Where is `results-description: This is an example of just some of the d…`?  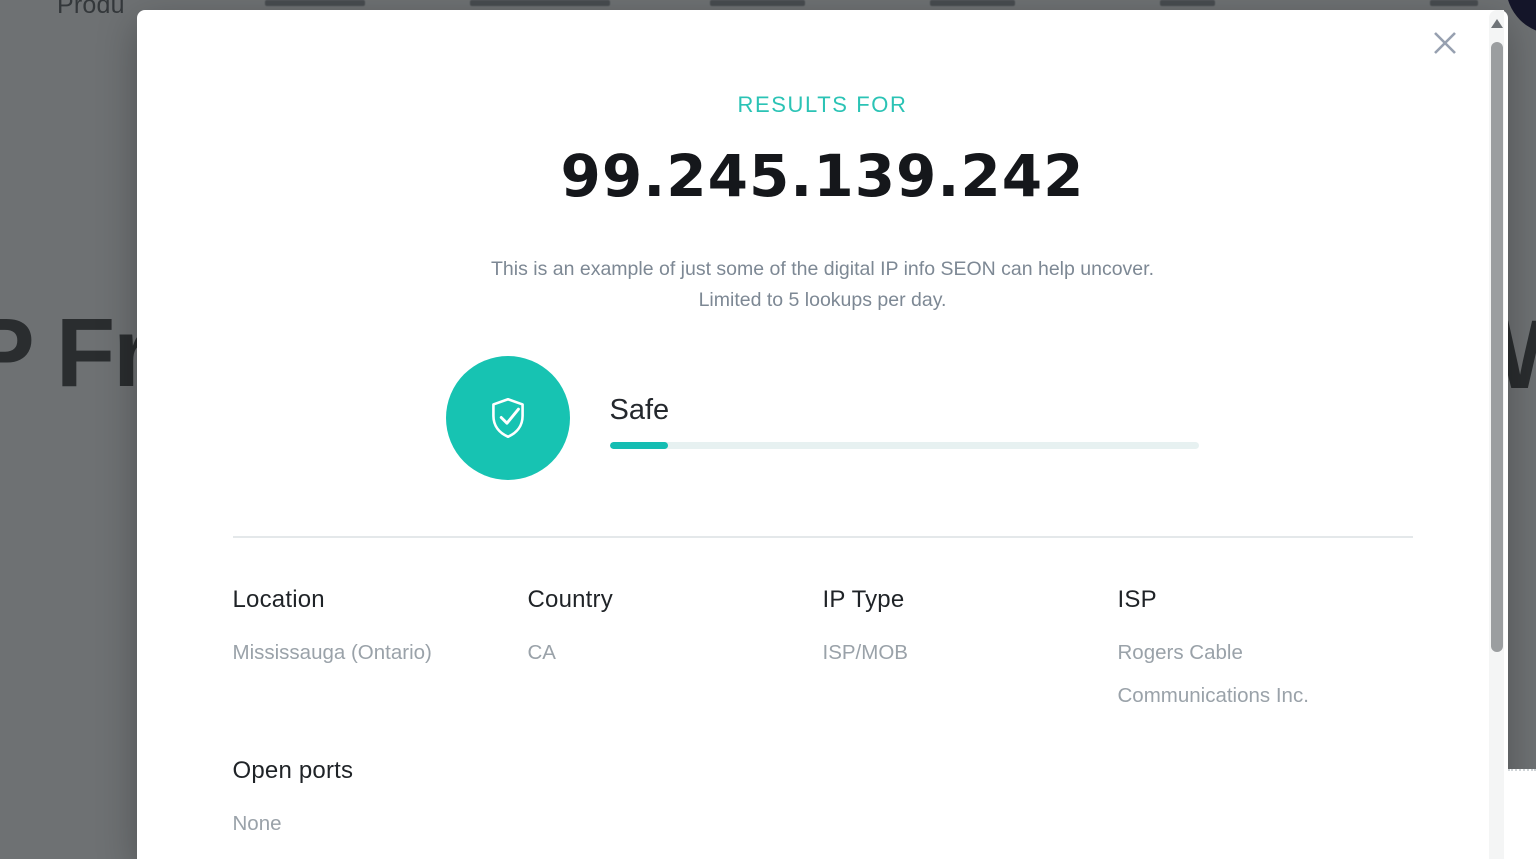
results-description: This is an example of just some of the d… is located at coordinates (823, 285).